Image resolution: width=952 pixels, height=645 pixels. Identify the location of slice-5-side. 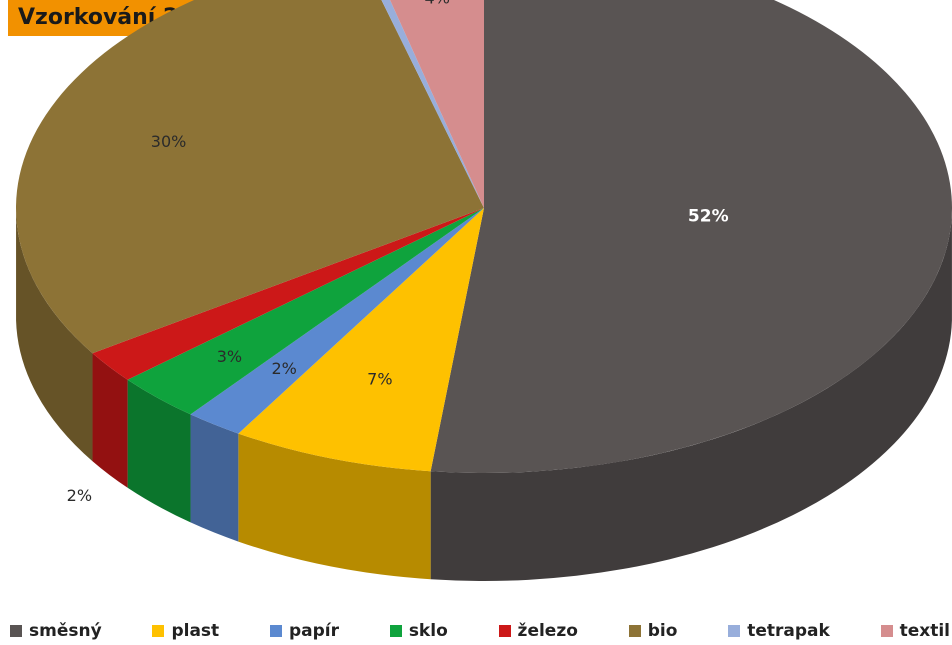
(110, 420).